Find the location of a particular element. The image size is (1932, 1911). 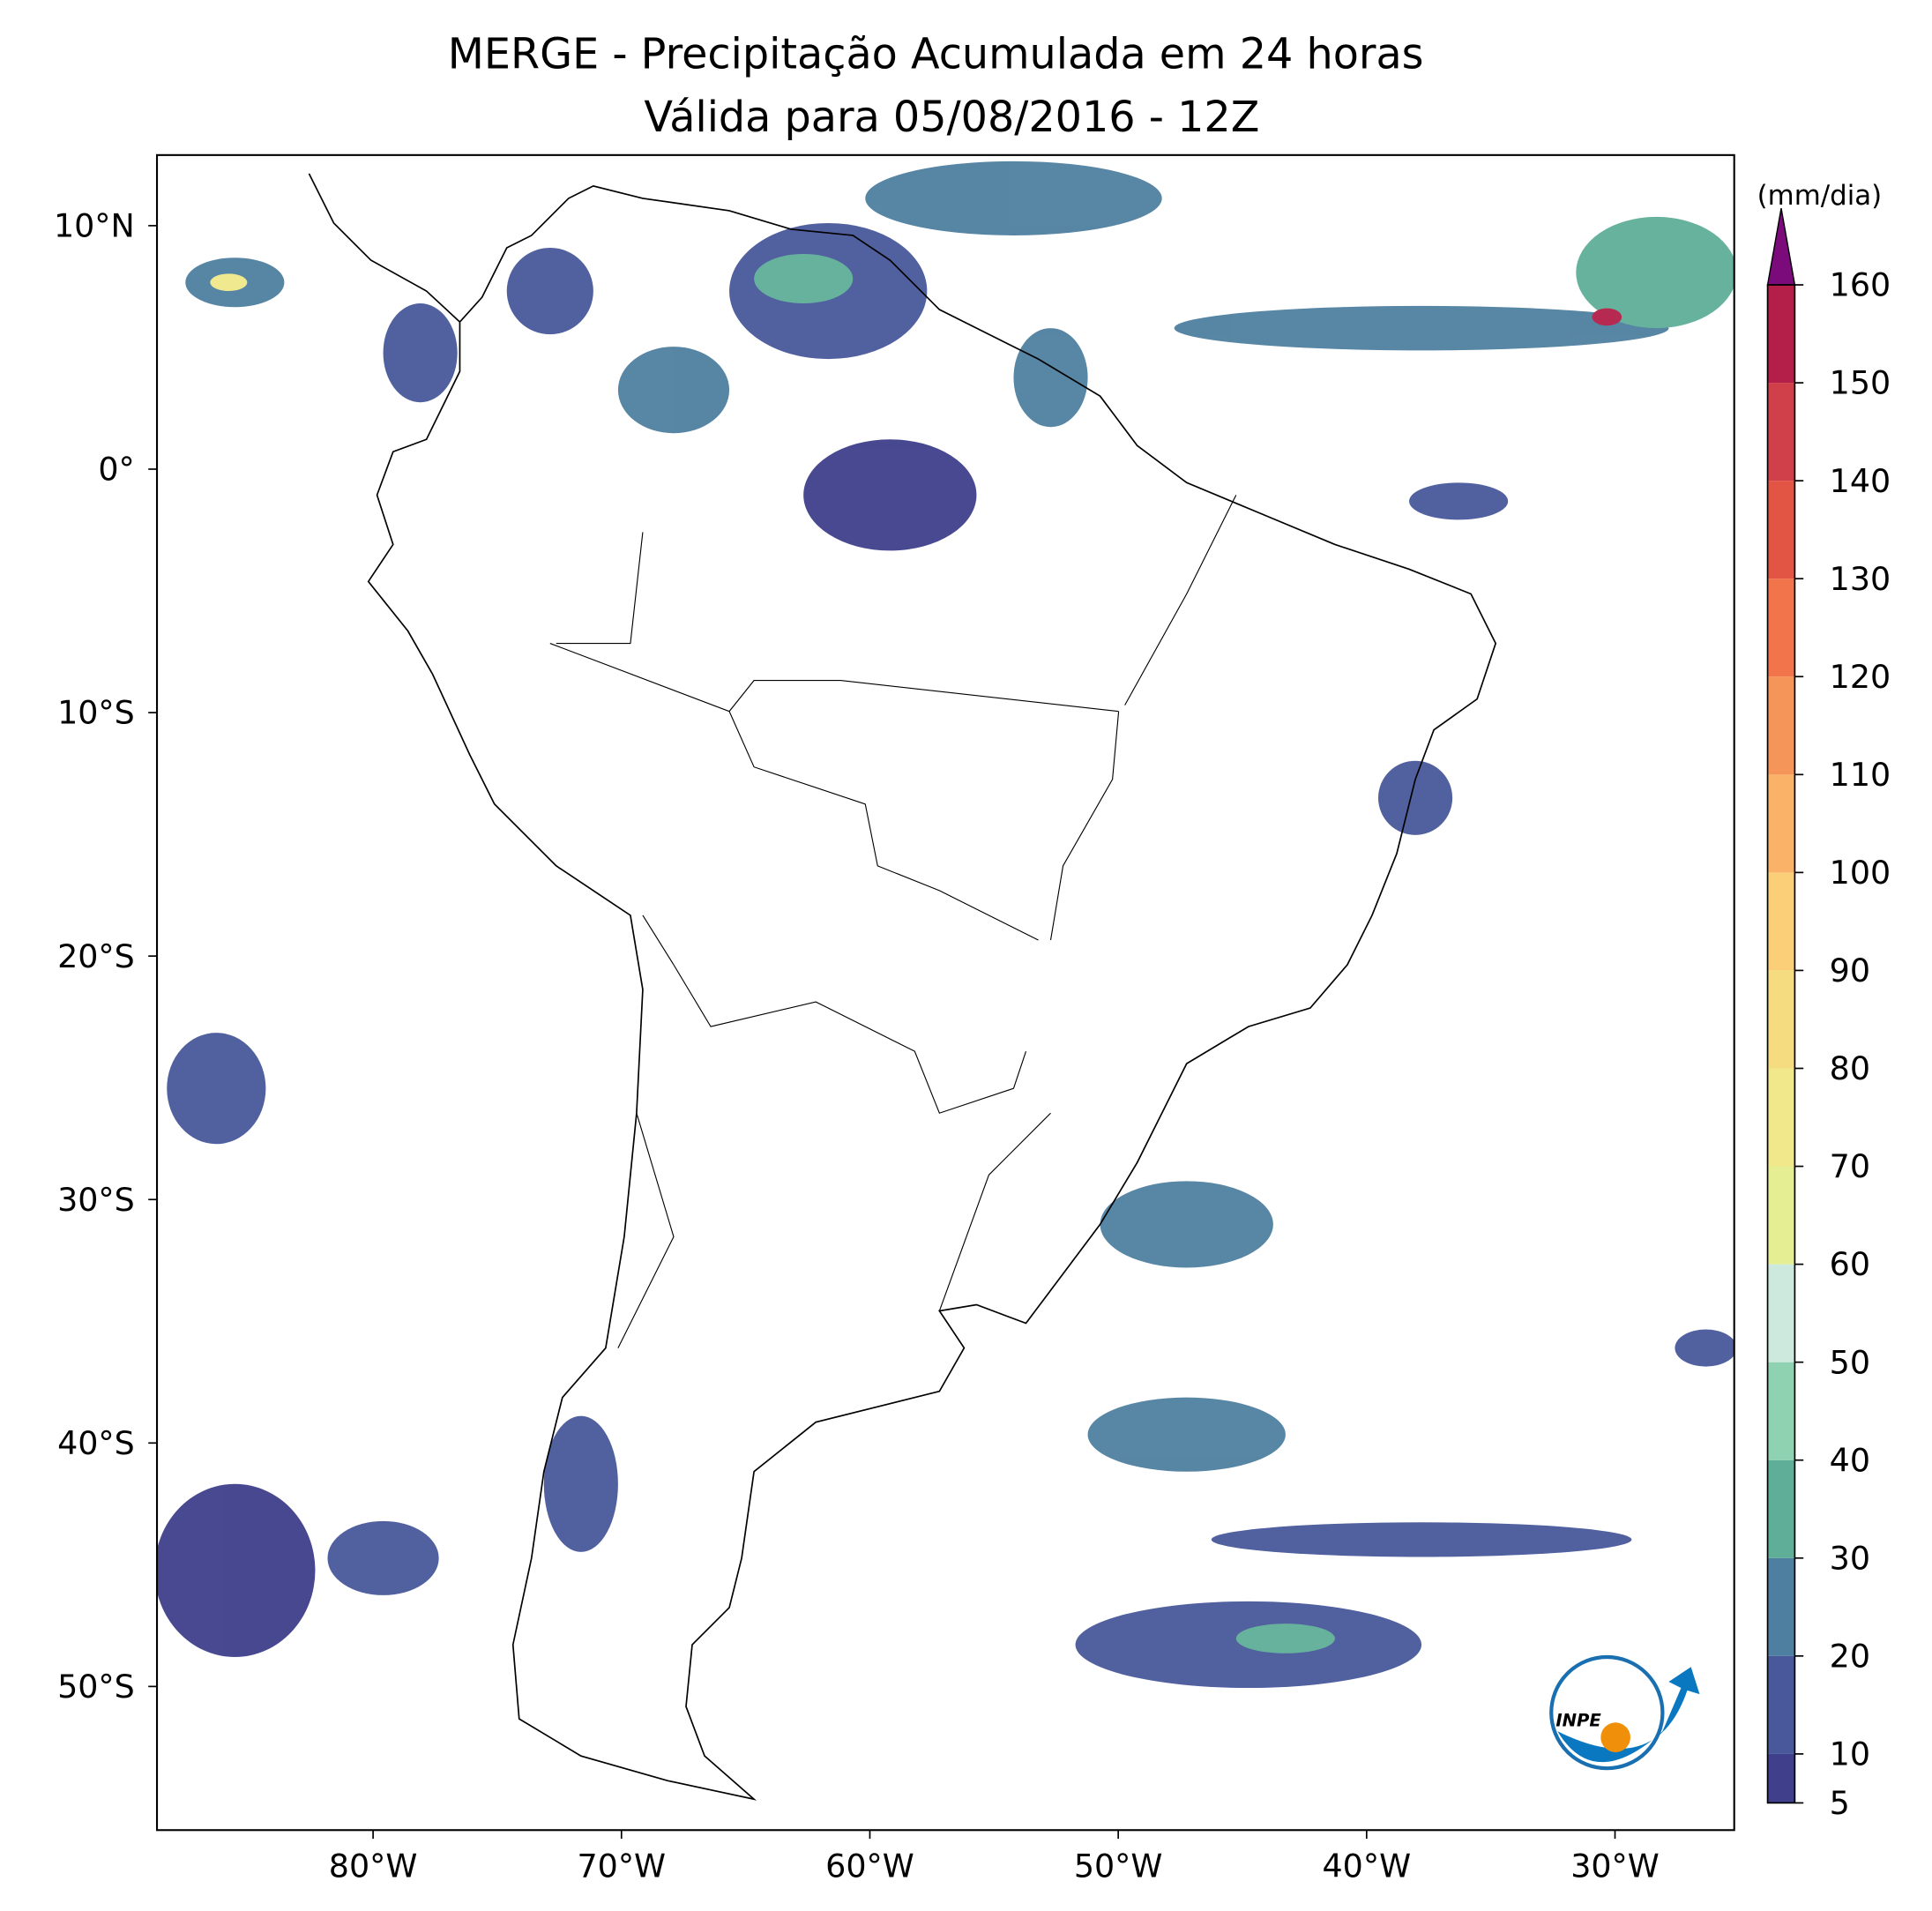

colorbar-tick-label: 90 is located at coordinates (1850, 971).